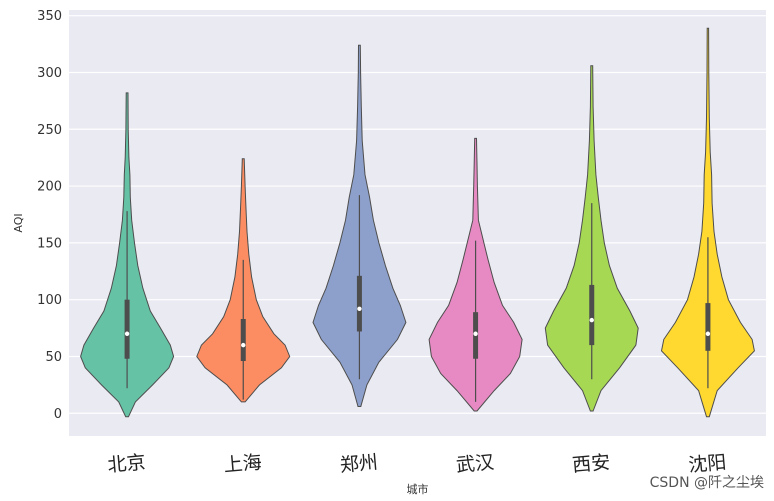 This screenshot has height=501, width=774. Describe the element at coordinates (49, 16) in the screenshot. I see `y-tick-label: 350` at that location.